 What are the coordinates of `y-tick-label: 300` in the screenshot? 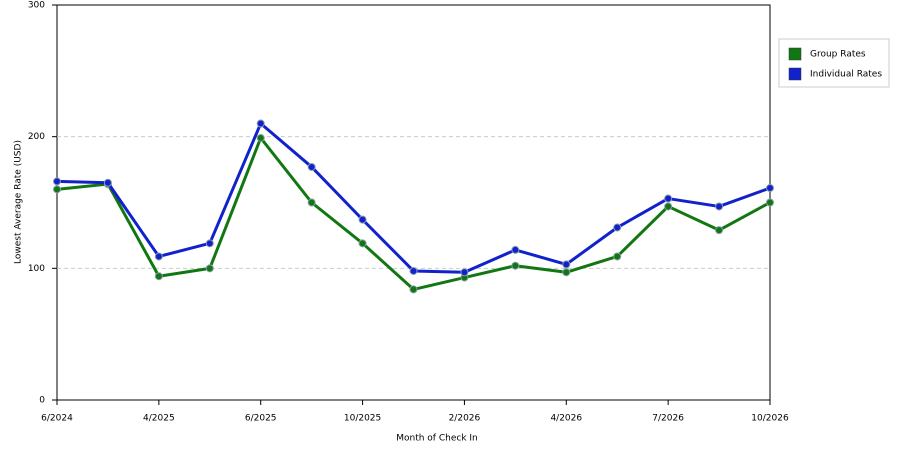 It's located at (36, 6).